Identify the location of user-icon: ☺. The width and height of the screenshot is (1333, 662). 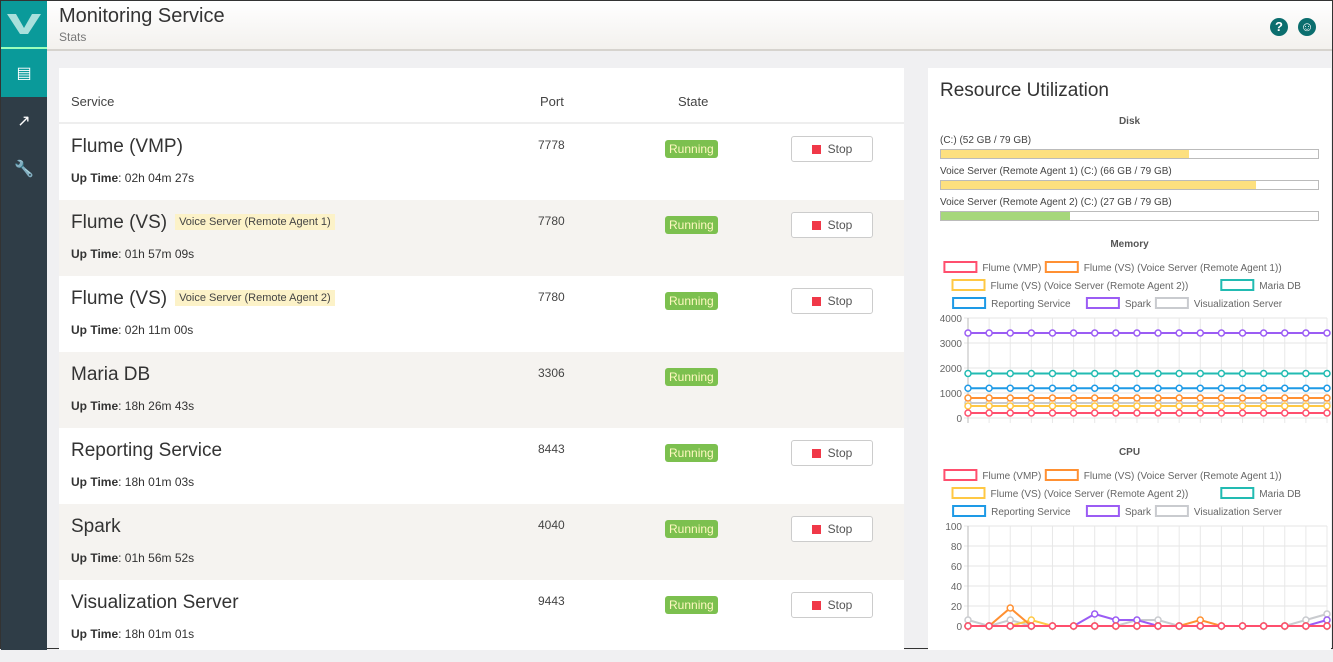
(1307, 27).